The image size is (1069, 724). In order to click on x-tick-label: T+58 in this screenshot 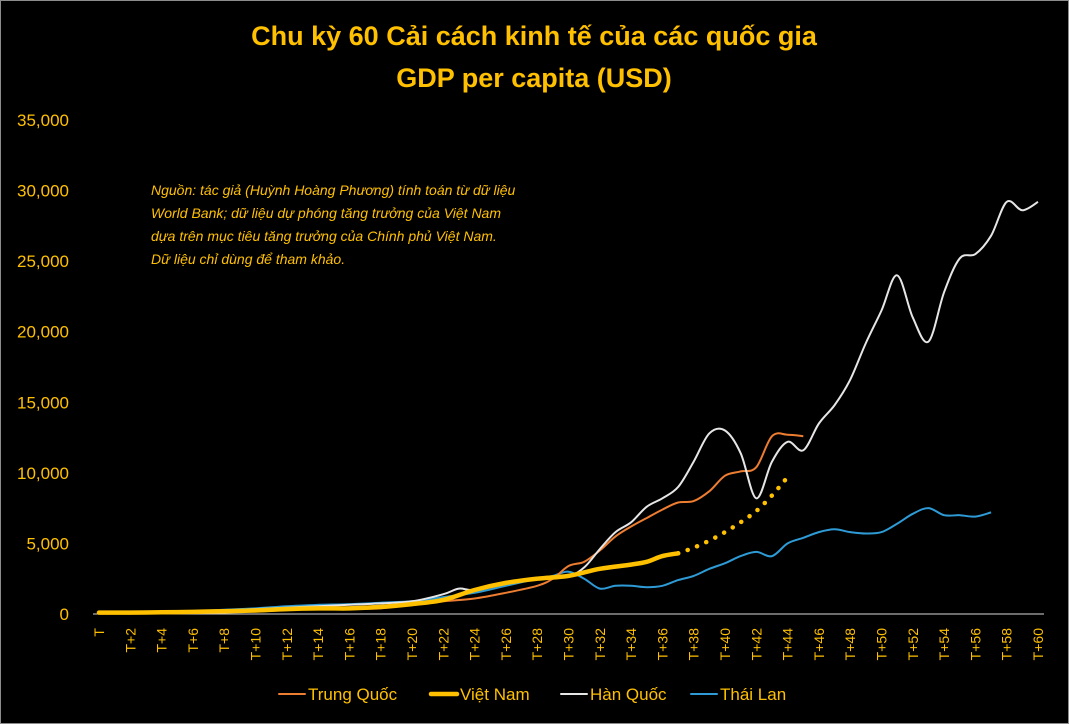, I will do `click(1007, 644)`.